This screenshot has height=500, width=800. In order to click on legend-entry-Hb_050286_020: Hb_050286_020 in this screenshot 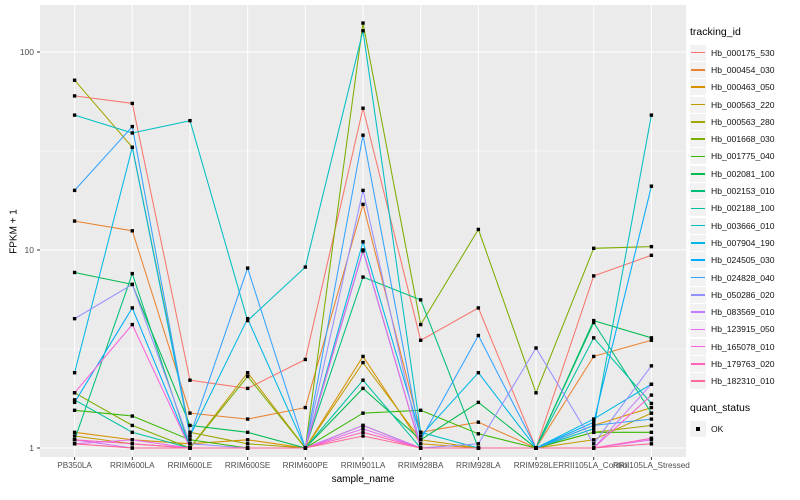, I will do `click(745, 294)`.